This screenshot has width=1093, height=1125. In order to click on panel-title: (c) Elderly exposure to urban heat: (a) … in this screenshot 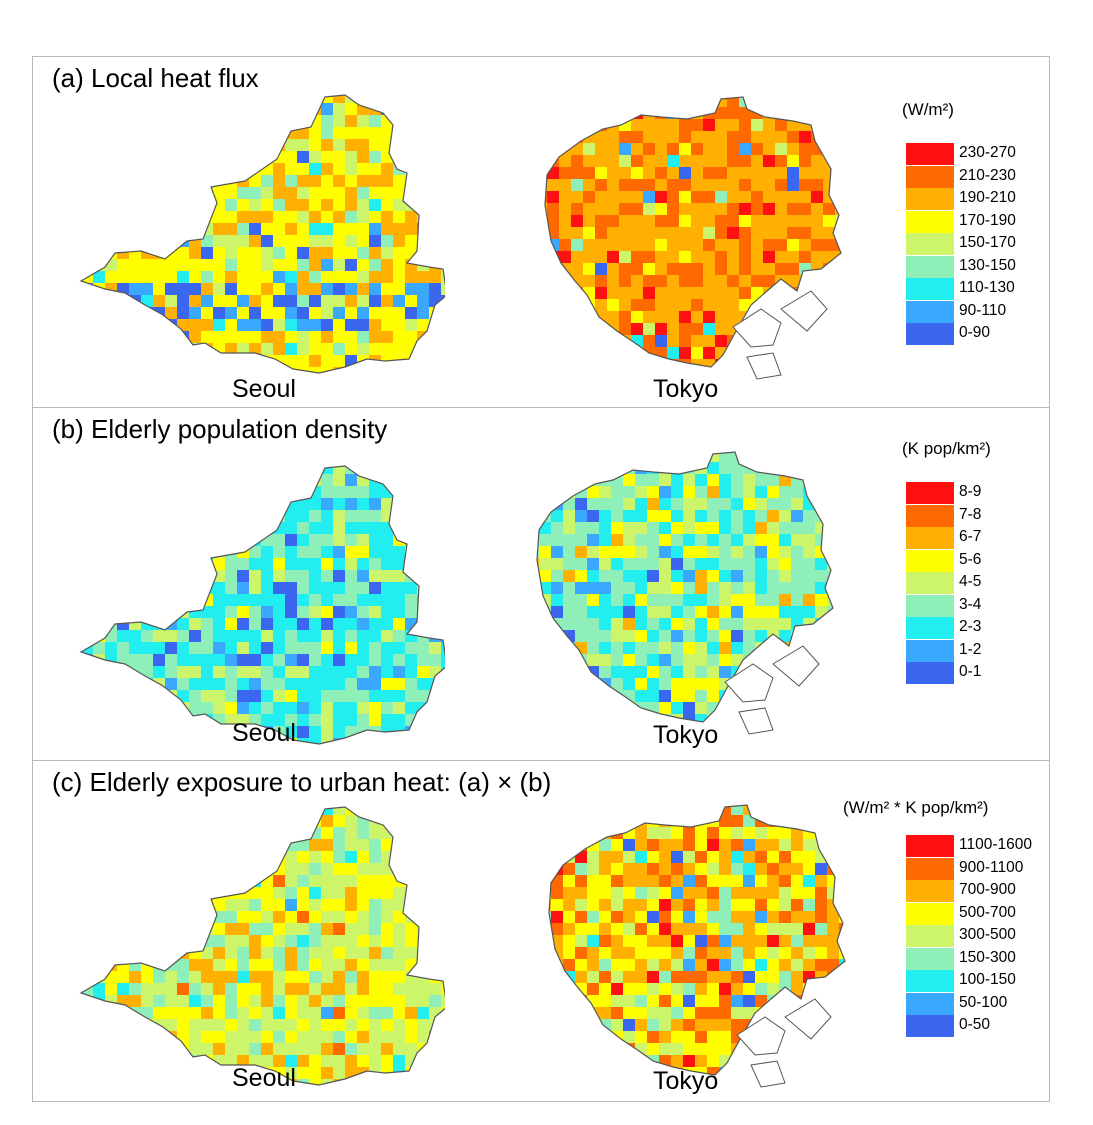, I will do `click(302, 782)`.